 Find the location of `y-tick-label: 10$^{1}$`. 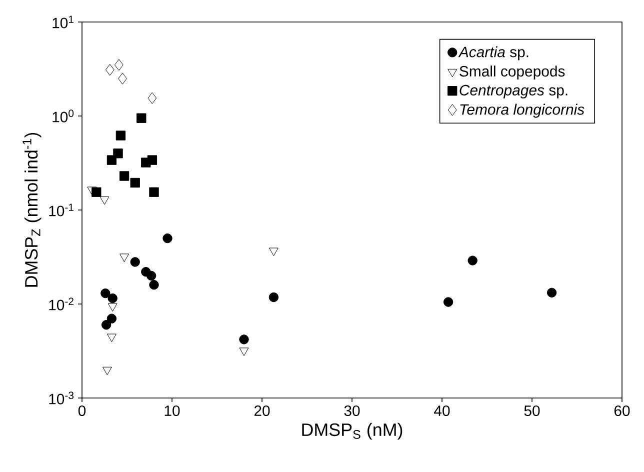

y-tick-label: 10$^{1}$ is located at coordinates (63, 22).